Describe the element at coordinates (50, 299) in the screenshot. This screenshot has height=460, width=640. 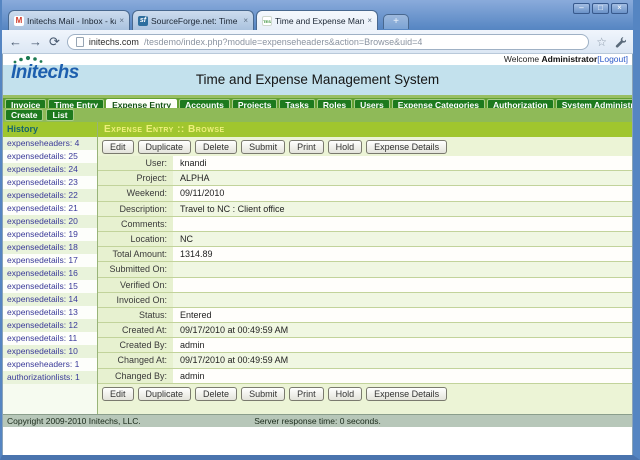
I see `history-item: expensedetails: 14` at that location.